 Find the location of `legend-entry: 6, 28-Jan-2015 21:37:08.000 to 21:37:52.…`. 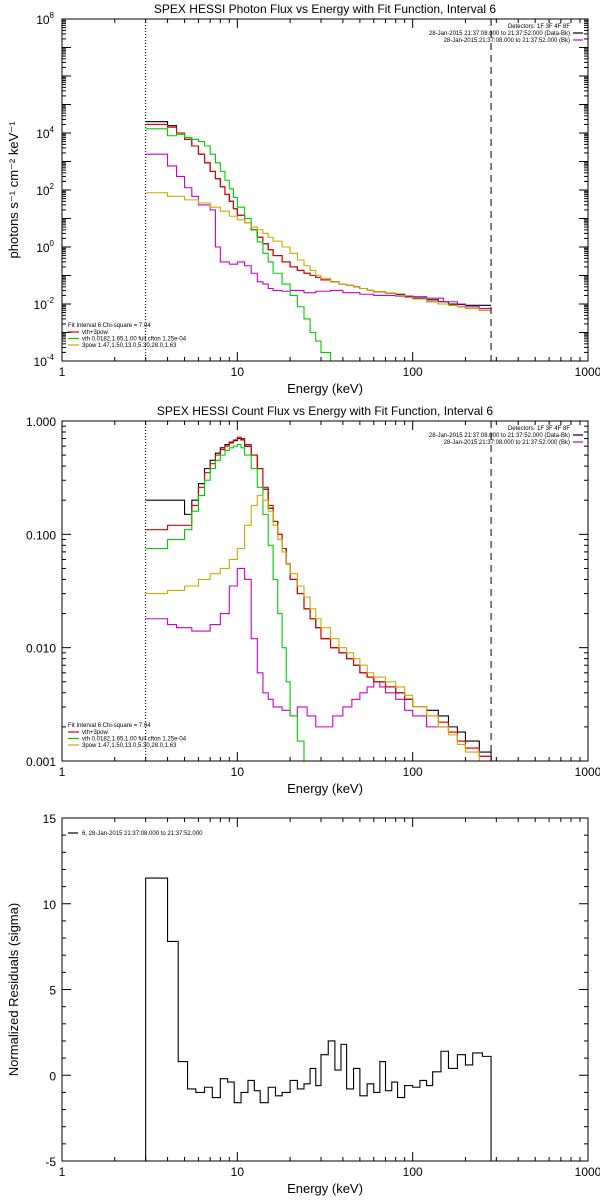

legend-entry: 6, 28-Jan-2015 21:37:08.000 to 21:37:52.… is located at coordinates (142, 834).